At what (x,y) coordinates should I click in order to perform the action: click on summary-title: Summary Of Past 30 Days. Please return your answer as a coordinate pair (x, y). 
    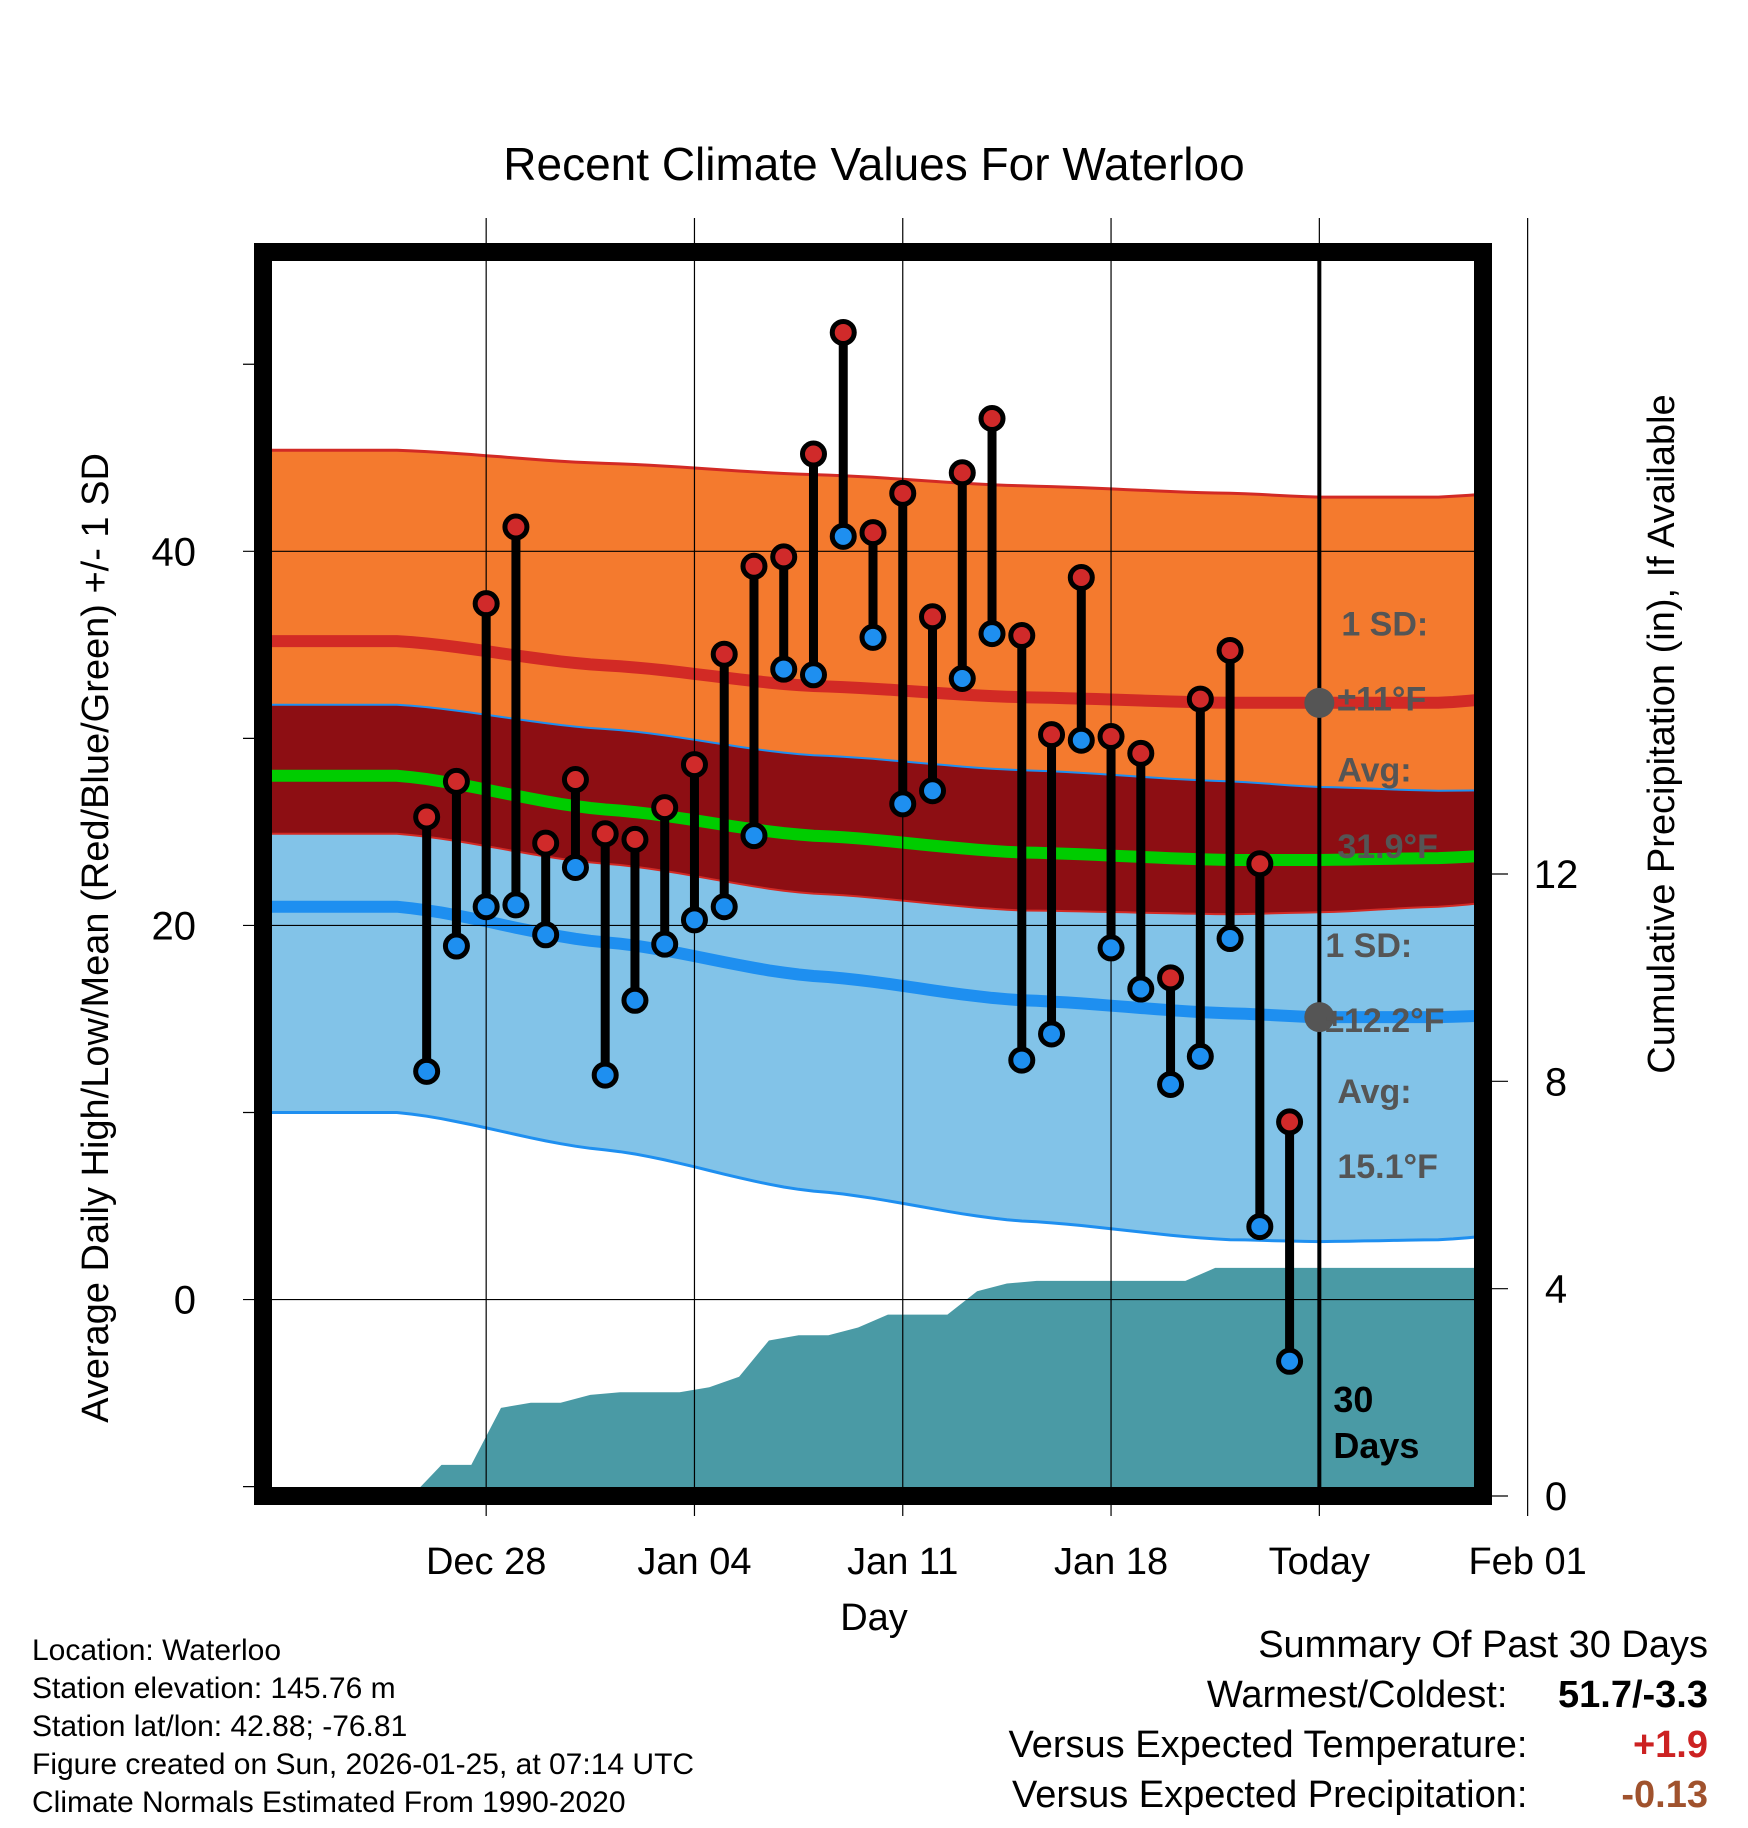
    Looking at the image, I should click on (1483, 1645).